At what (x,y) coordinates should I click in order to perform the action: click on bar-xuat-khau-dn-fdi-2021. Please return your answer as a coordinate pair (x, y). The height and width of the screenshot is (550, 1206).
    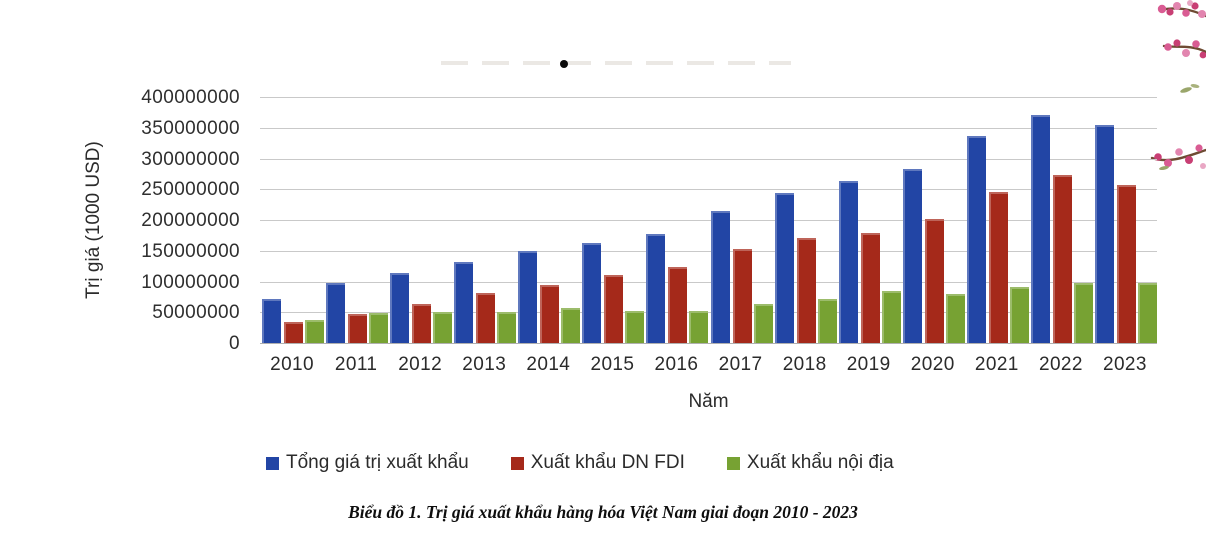
    Looking at the image, I should click on (998, 267).